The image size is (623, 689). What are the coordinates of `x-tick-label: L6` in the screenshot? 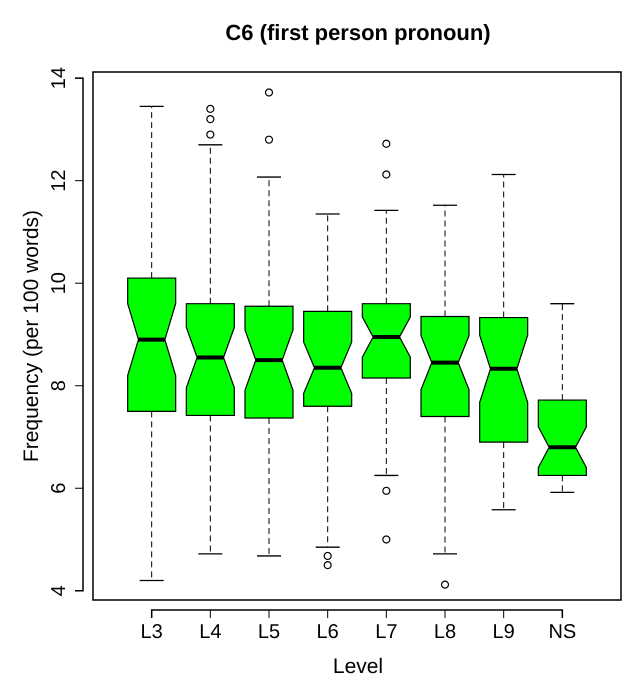 It's located at (327, 632).